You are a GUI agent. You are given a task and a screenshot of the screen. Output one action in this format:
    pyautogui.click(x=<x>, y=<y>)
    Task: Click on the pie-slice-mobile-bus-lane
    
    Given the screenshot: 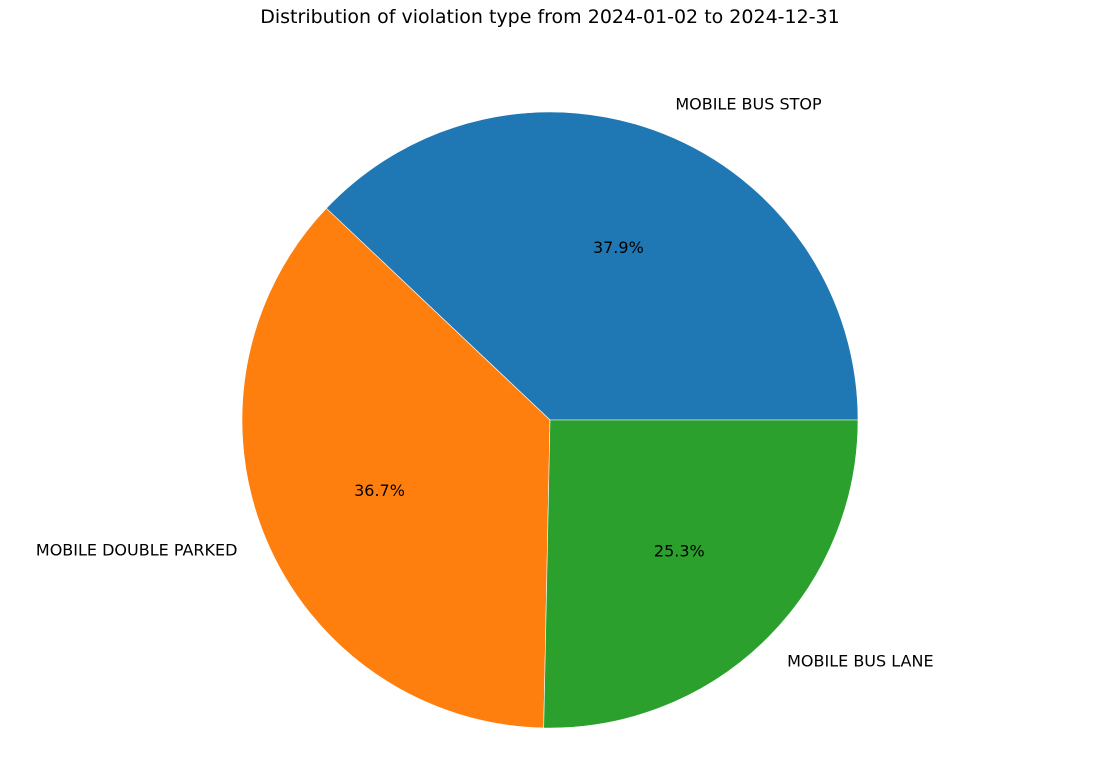 What is the action you would take?
    pyautogui.click(x=701, y=574)
    